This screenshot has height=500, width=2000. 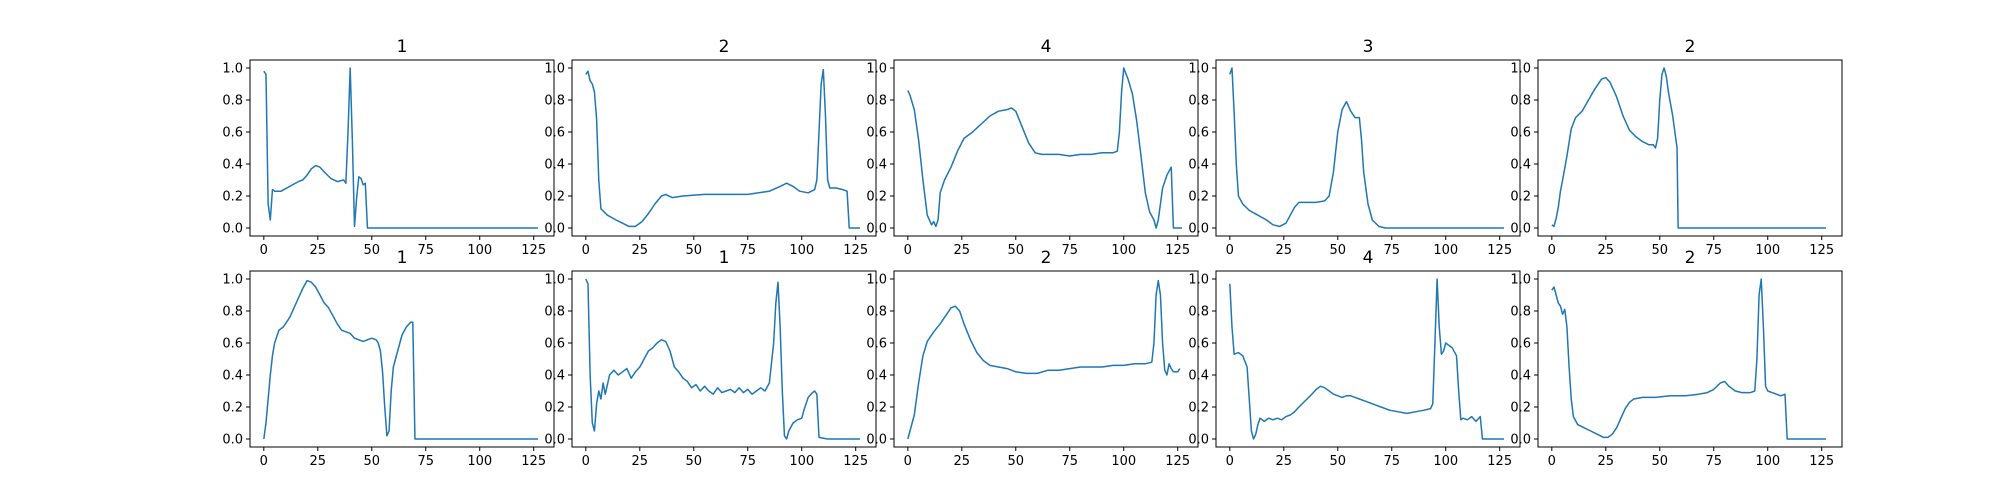 I want to click on subplot-9: 4 0 25 50 75 100 125 0.0 0.2 0.4 0.6 0.8 1.0, so click(x=1354, y=358).